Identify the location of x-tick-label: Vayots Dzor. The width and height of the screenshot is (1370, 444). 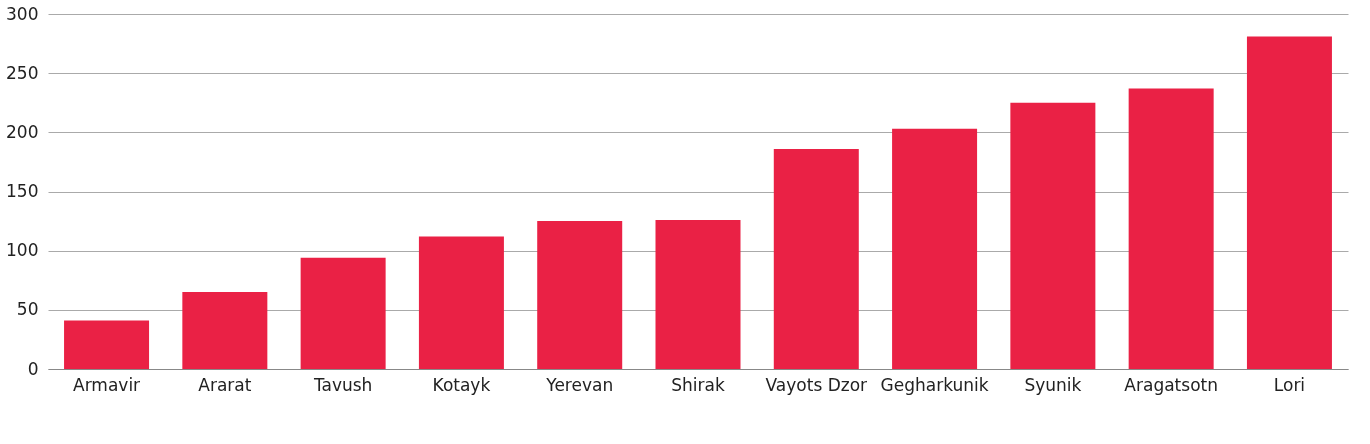
(816, 384).